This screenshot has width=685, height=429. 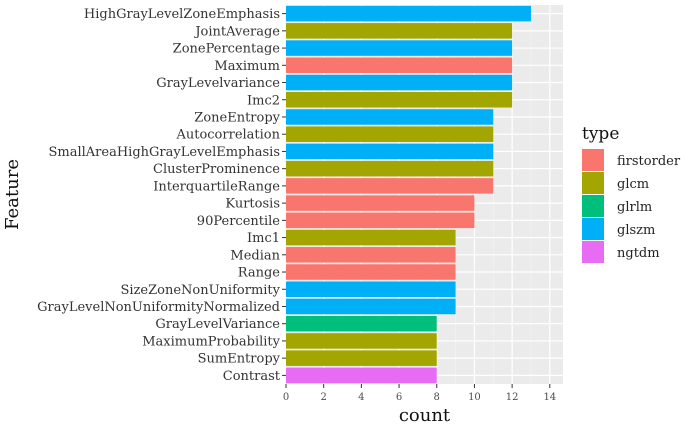 I want to click on legend-label-ngtdm: ngtdm, so click(x=638, y=253).